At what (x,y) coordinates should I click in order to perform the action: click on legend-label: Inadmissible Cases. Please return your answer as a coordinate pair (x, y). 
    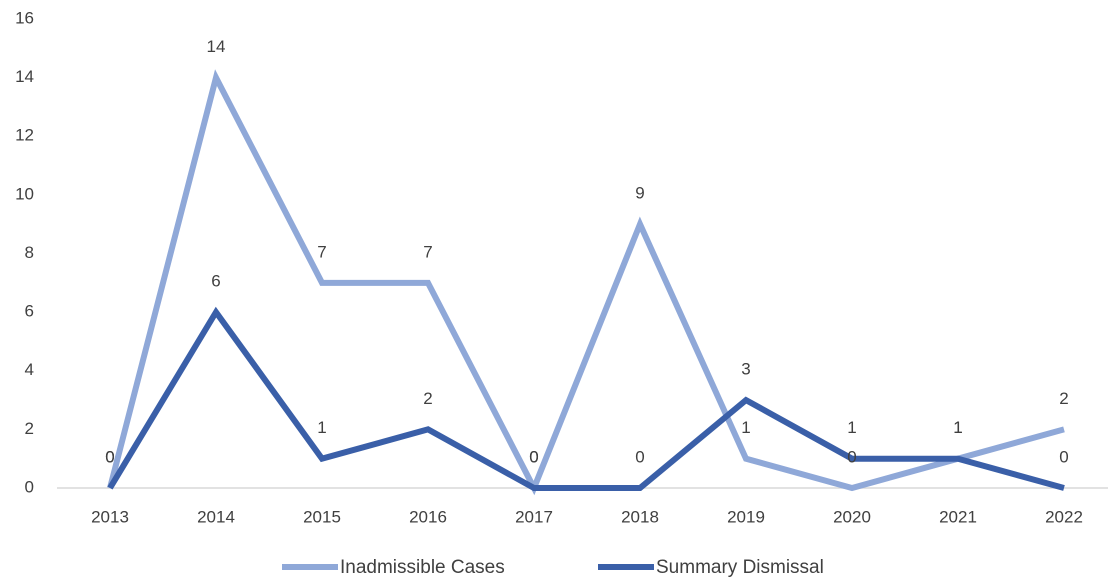
    Looking at the image, I should click on (422, 567).